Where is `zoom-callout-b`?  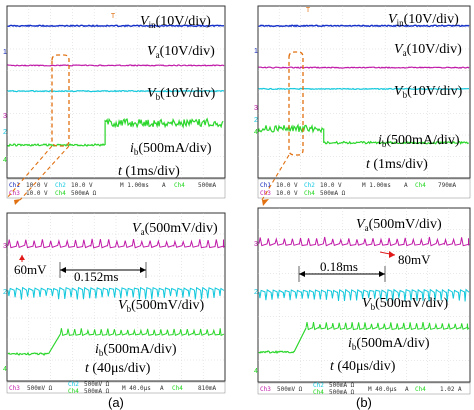 zoom-callout-b is located at coordinates (282, 128).